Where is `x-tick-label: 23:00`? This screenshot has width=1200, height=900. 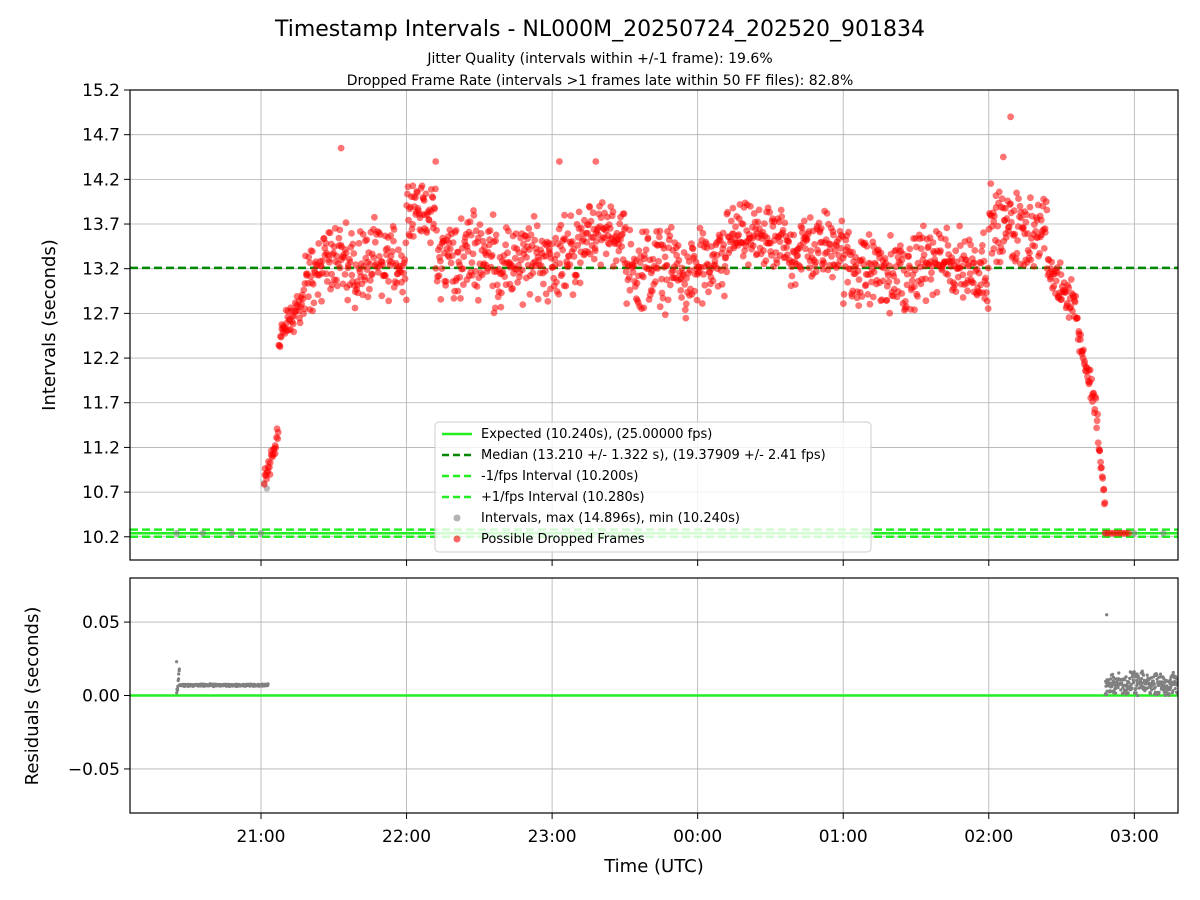
x-tick-label: 23:00 is located at coordinates (552, 837).